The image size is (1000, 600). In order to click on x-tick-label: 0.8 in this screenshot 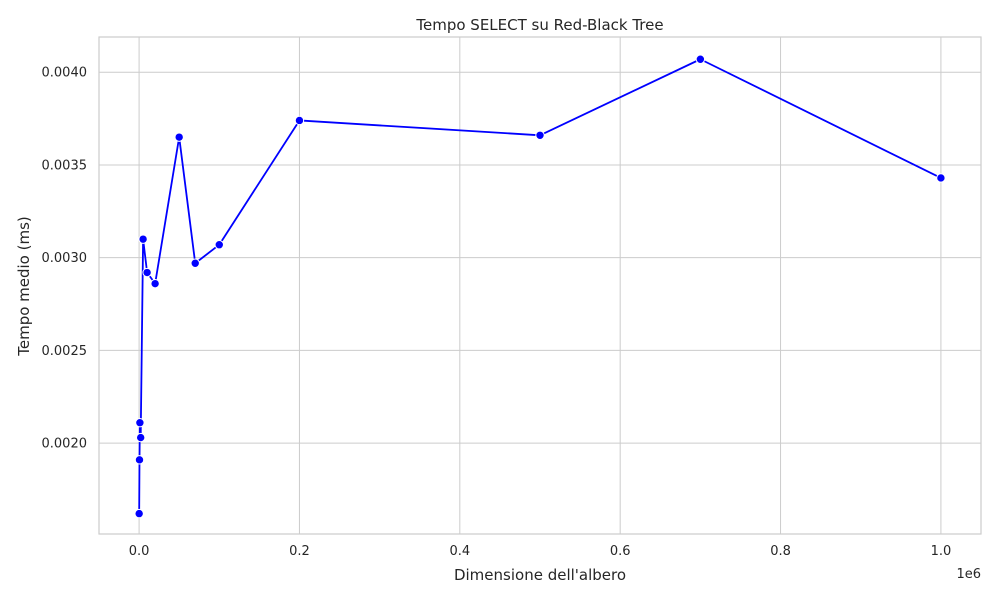, I will do `click(780, 551)`.